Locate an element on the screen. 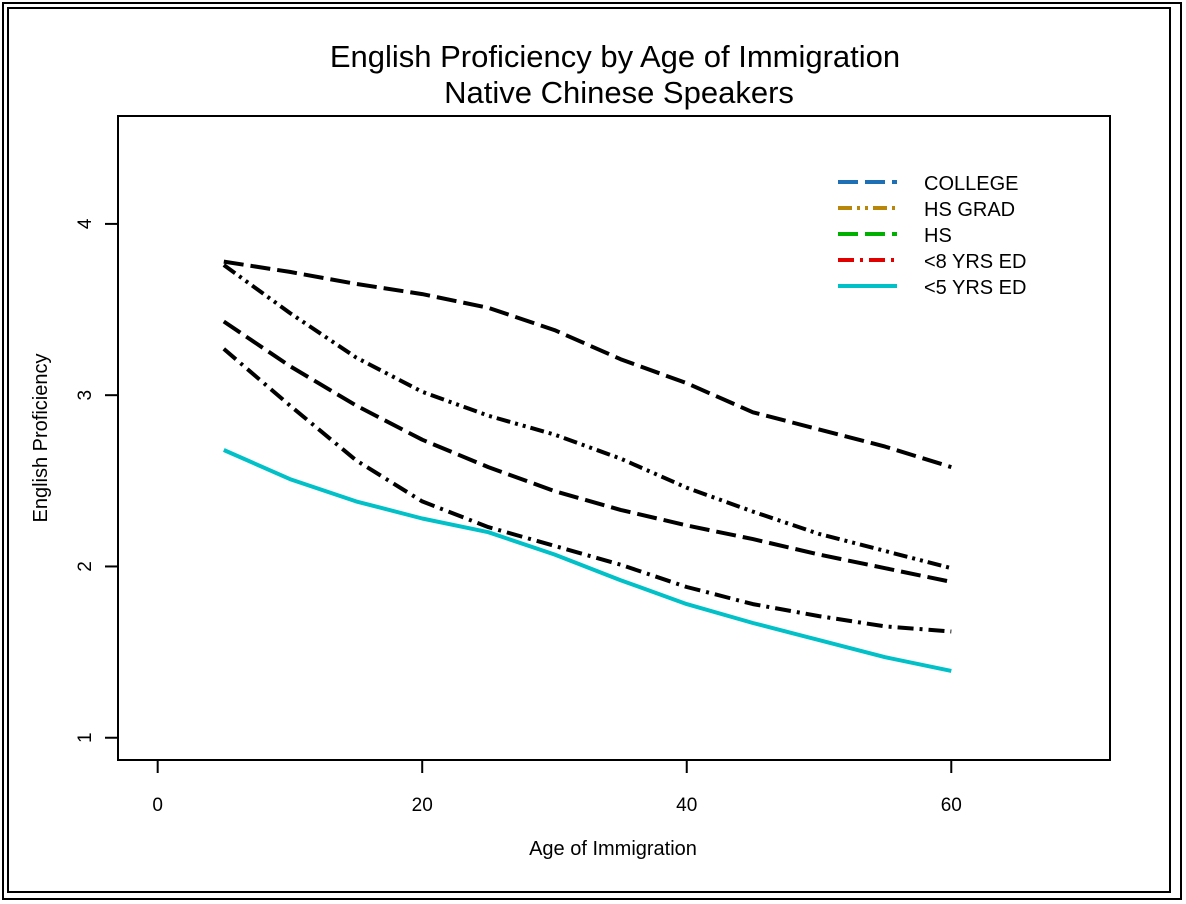 Image resolution: width=1186 pixels, height=904 pixels. legend-label: <8 YRS ED is located at coordinates (975, 262).